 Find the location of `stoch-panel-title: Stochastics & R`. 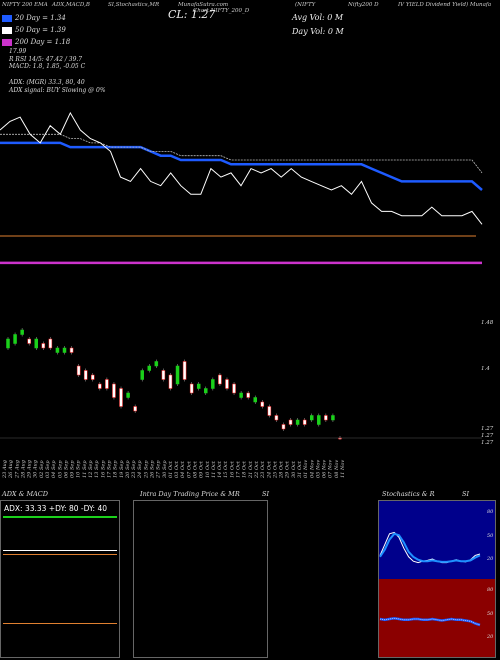

stoch-panel-title: Stochastics & R is located at coordinates (408, 494).